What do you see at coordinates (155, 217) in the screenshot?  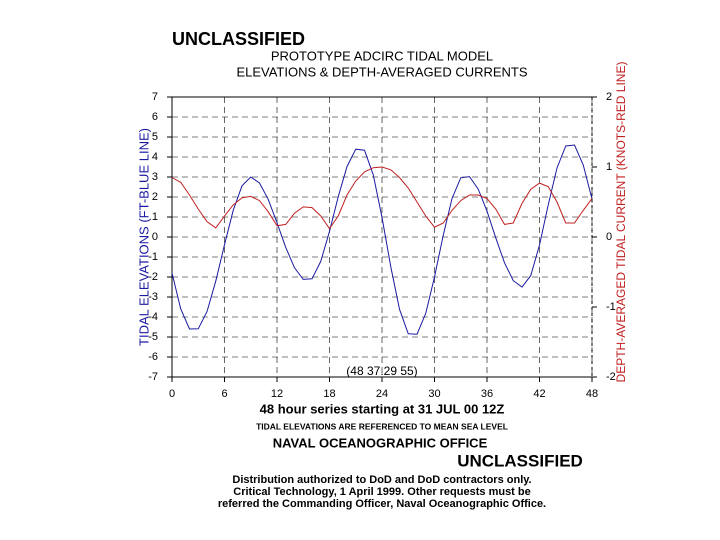 I see `y-tick-label: 1` at bounding box center [155, 217].